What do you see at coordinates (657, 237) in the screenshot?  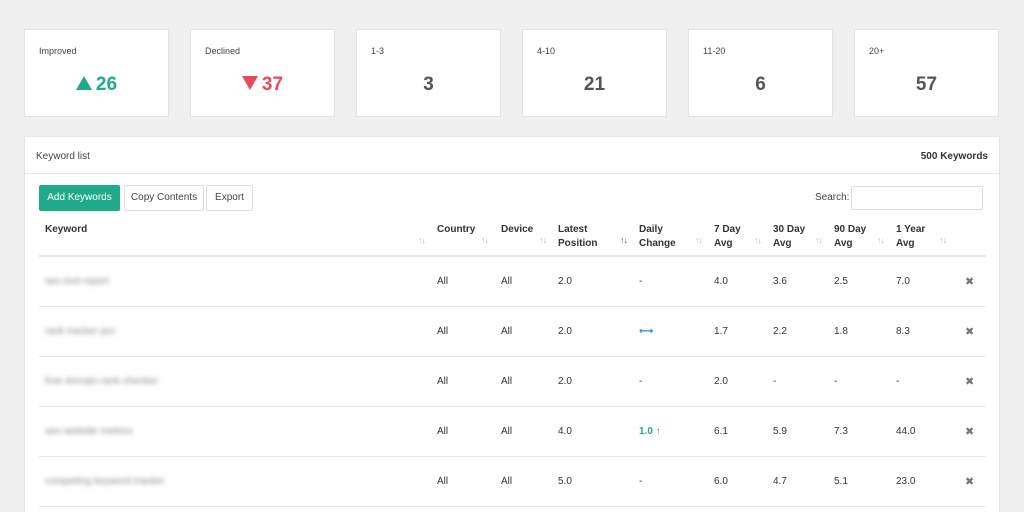 I see `column-header-daily-change: Daily Change` at bounding box center [657, 237].